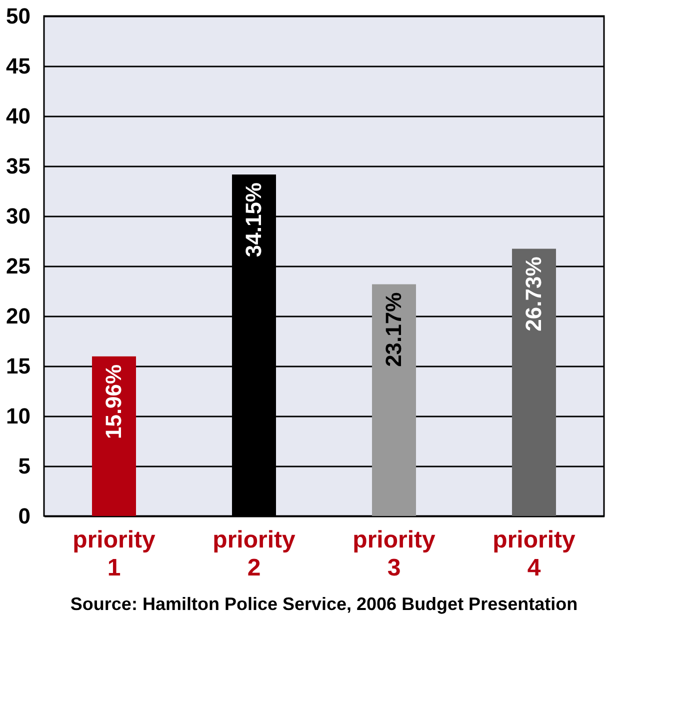 Image resolution: width=689 pixels, height=709 pixels. Describe the element at coordinates (253, 220) in the screenshot. I see `data-label: 34.15%` at that location.